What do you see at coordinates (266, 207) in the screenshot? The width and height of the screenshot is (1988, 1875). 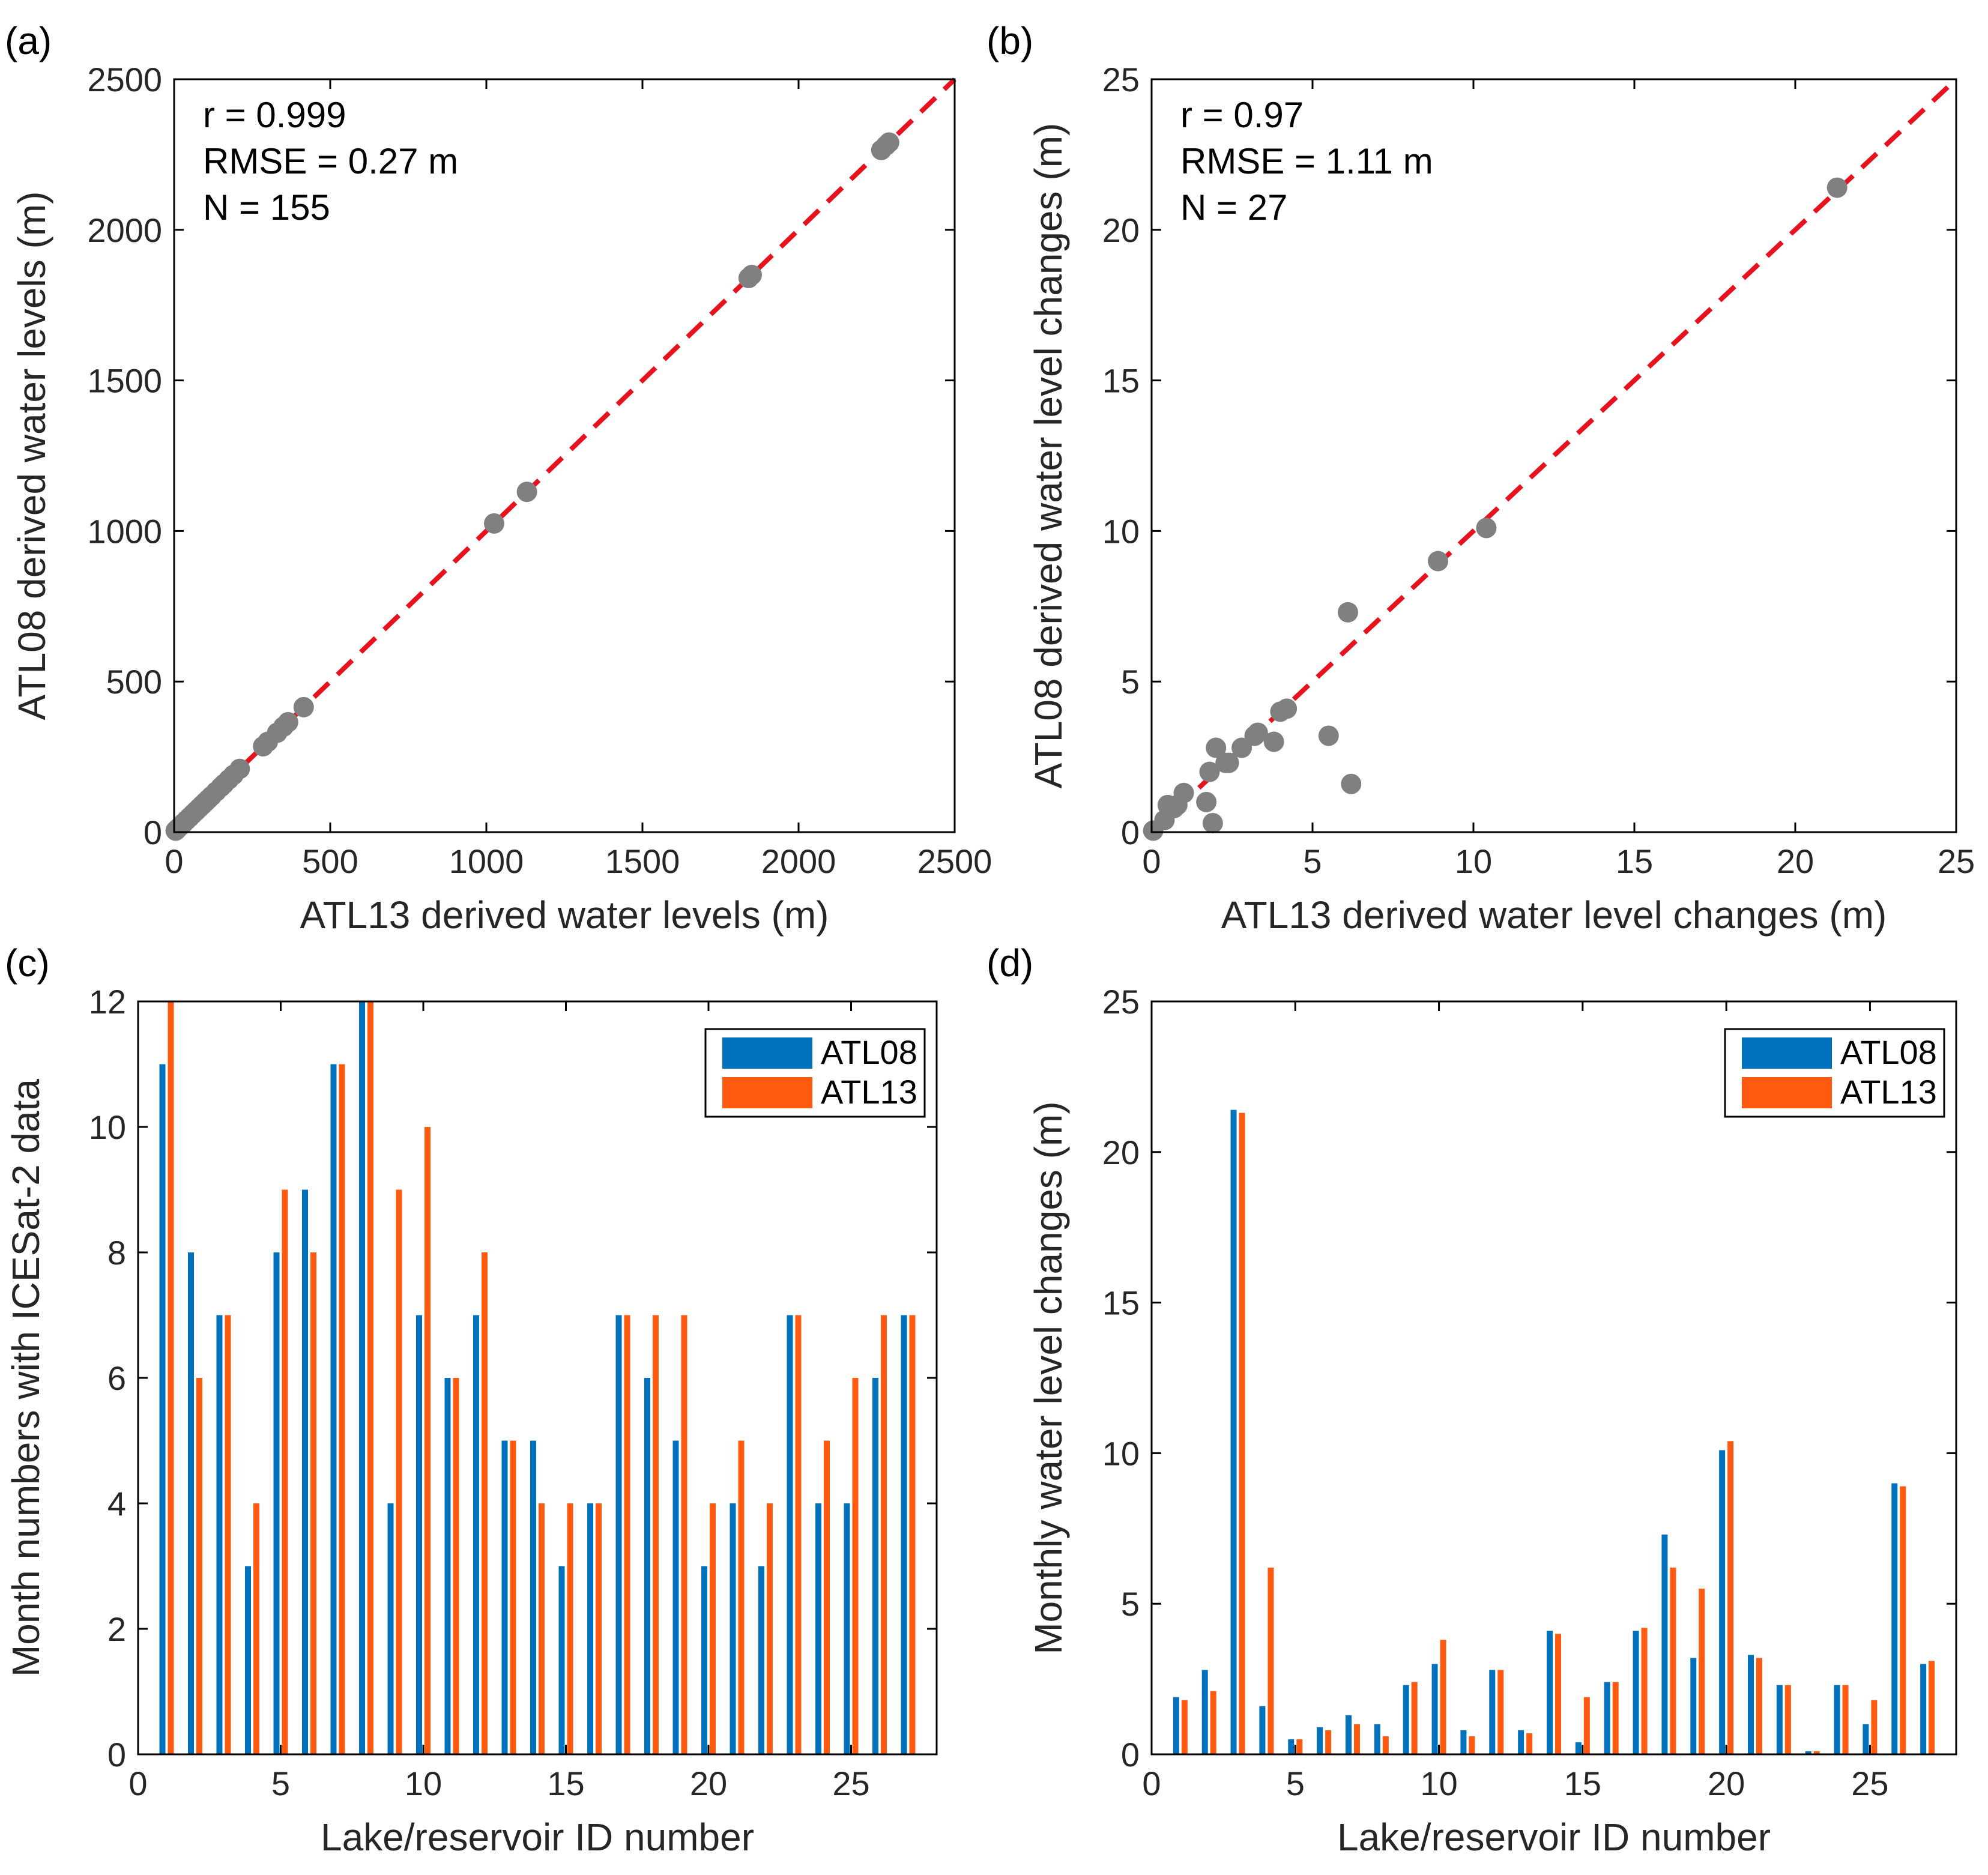 I see `stat-text: N = 155` at bounding box center [266, 207].